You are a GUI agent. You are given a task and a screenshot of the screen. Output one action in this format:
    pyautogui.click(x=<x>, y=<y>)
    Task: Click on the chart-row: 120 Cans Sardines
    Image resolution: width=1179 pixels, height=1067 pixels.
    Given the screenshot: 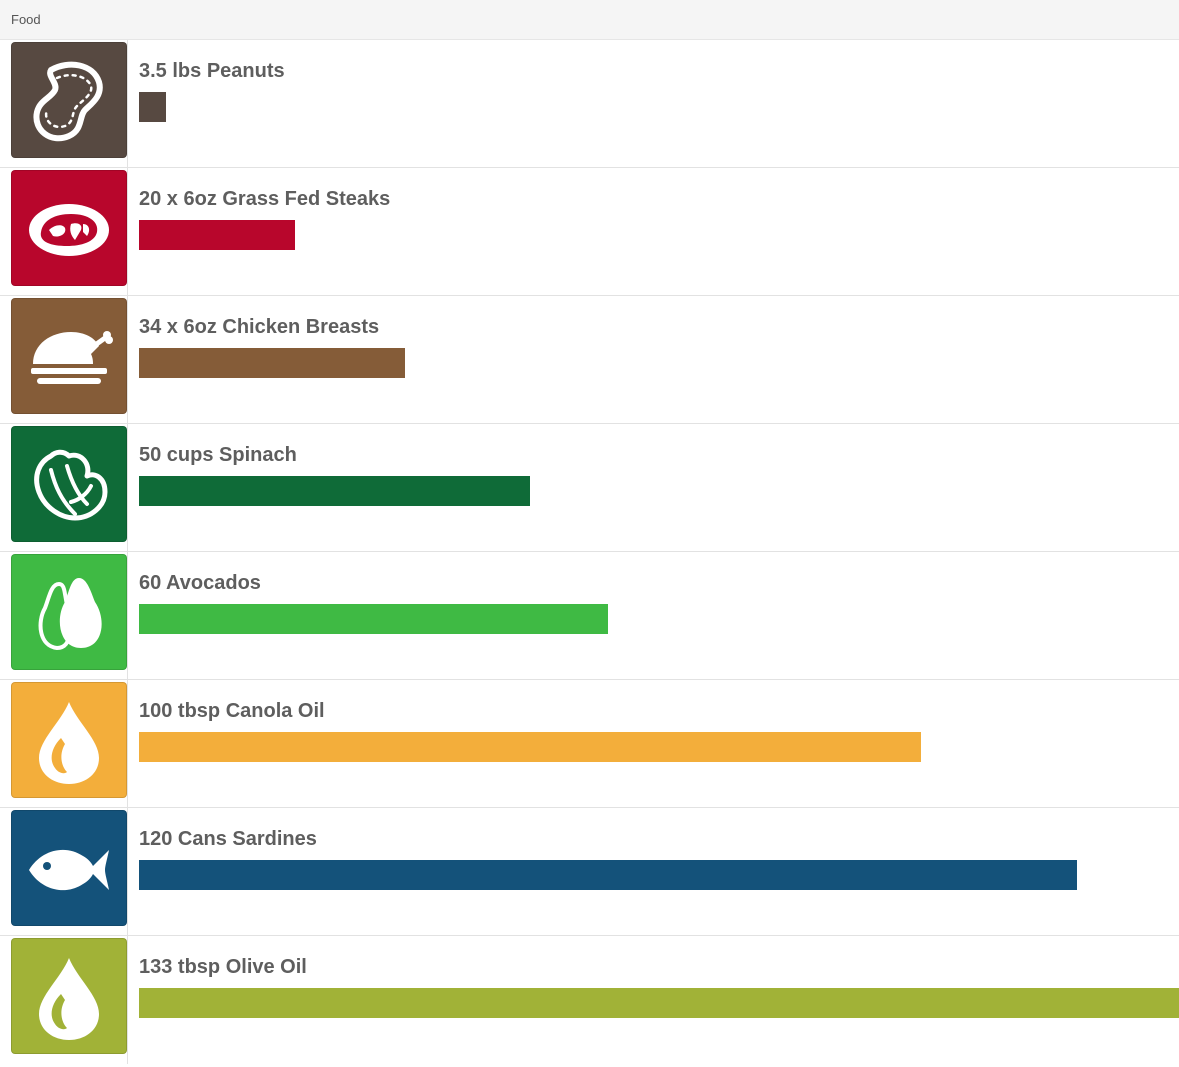 What is the action you would take?
    pyautogui.click(x=589, y=872)
    